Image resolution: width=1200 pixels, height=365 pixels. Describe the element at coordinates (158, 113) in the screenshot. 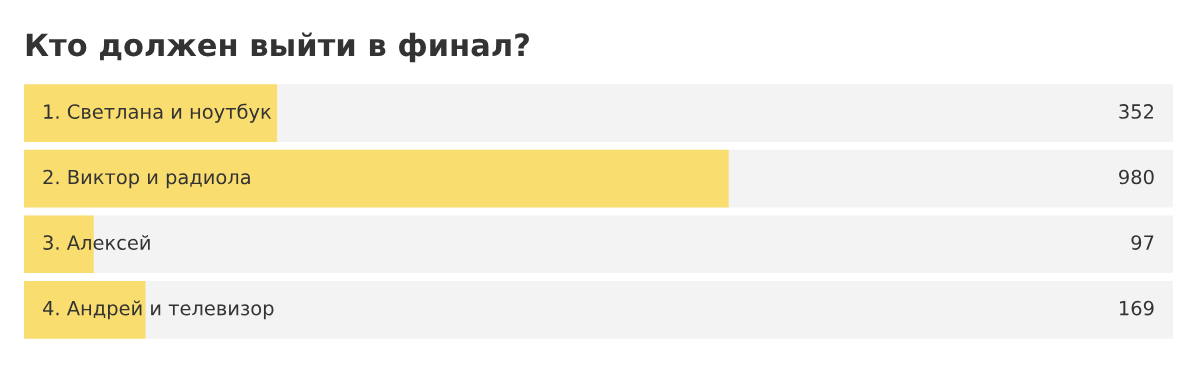

I see `y-tick-label: 1. Светлана и ноутбук` at that location.